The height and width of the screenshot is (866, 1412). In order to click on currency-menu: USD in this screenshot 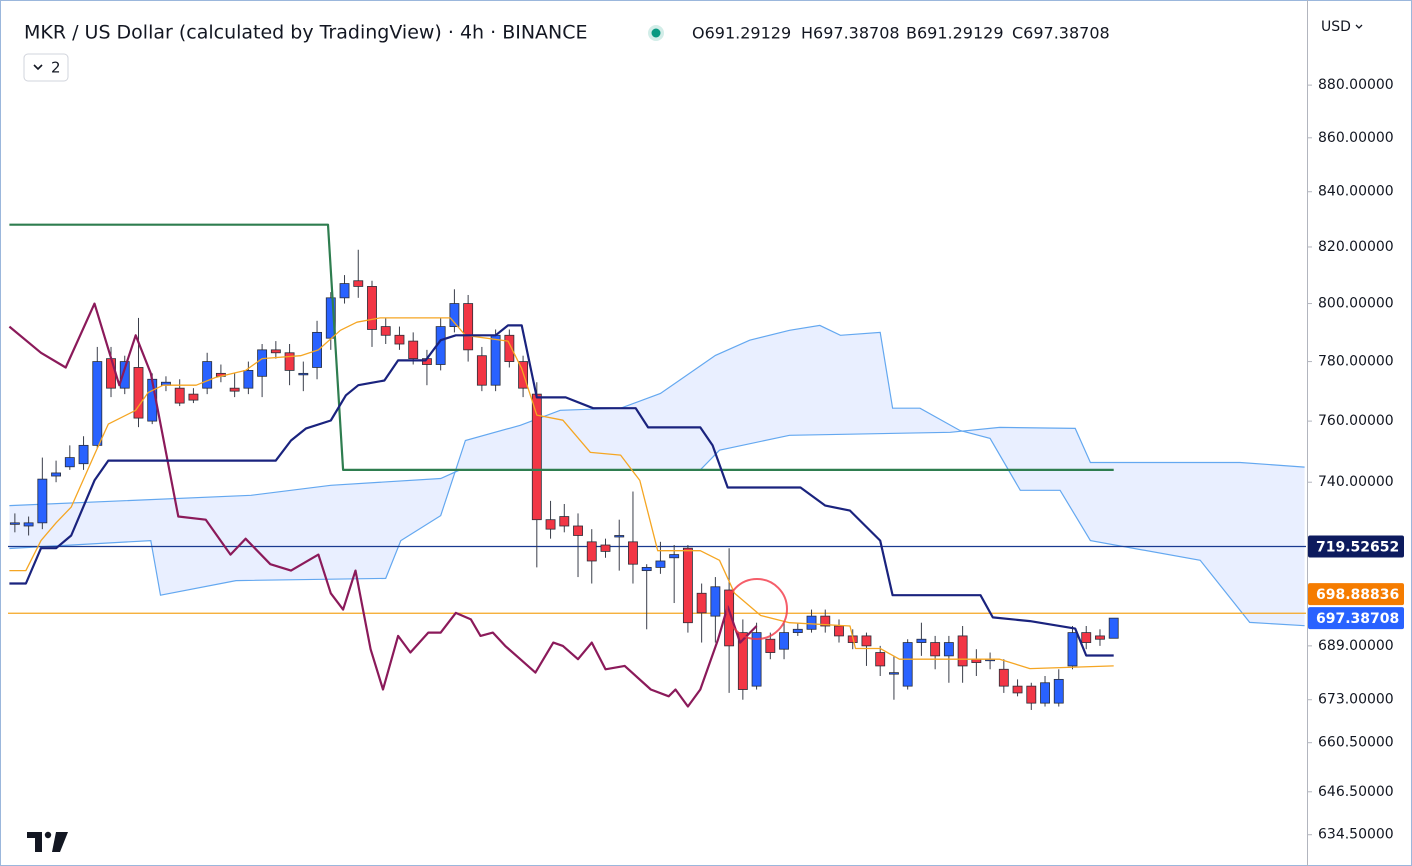, I will do `click(1342, 27)`.